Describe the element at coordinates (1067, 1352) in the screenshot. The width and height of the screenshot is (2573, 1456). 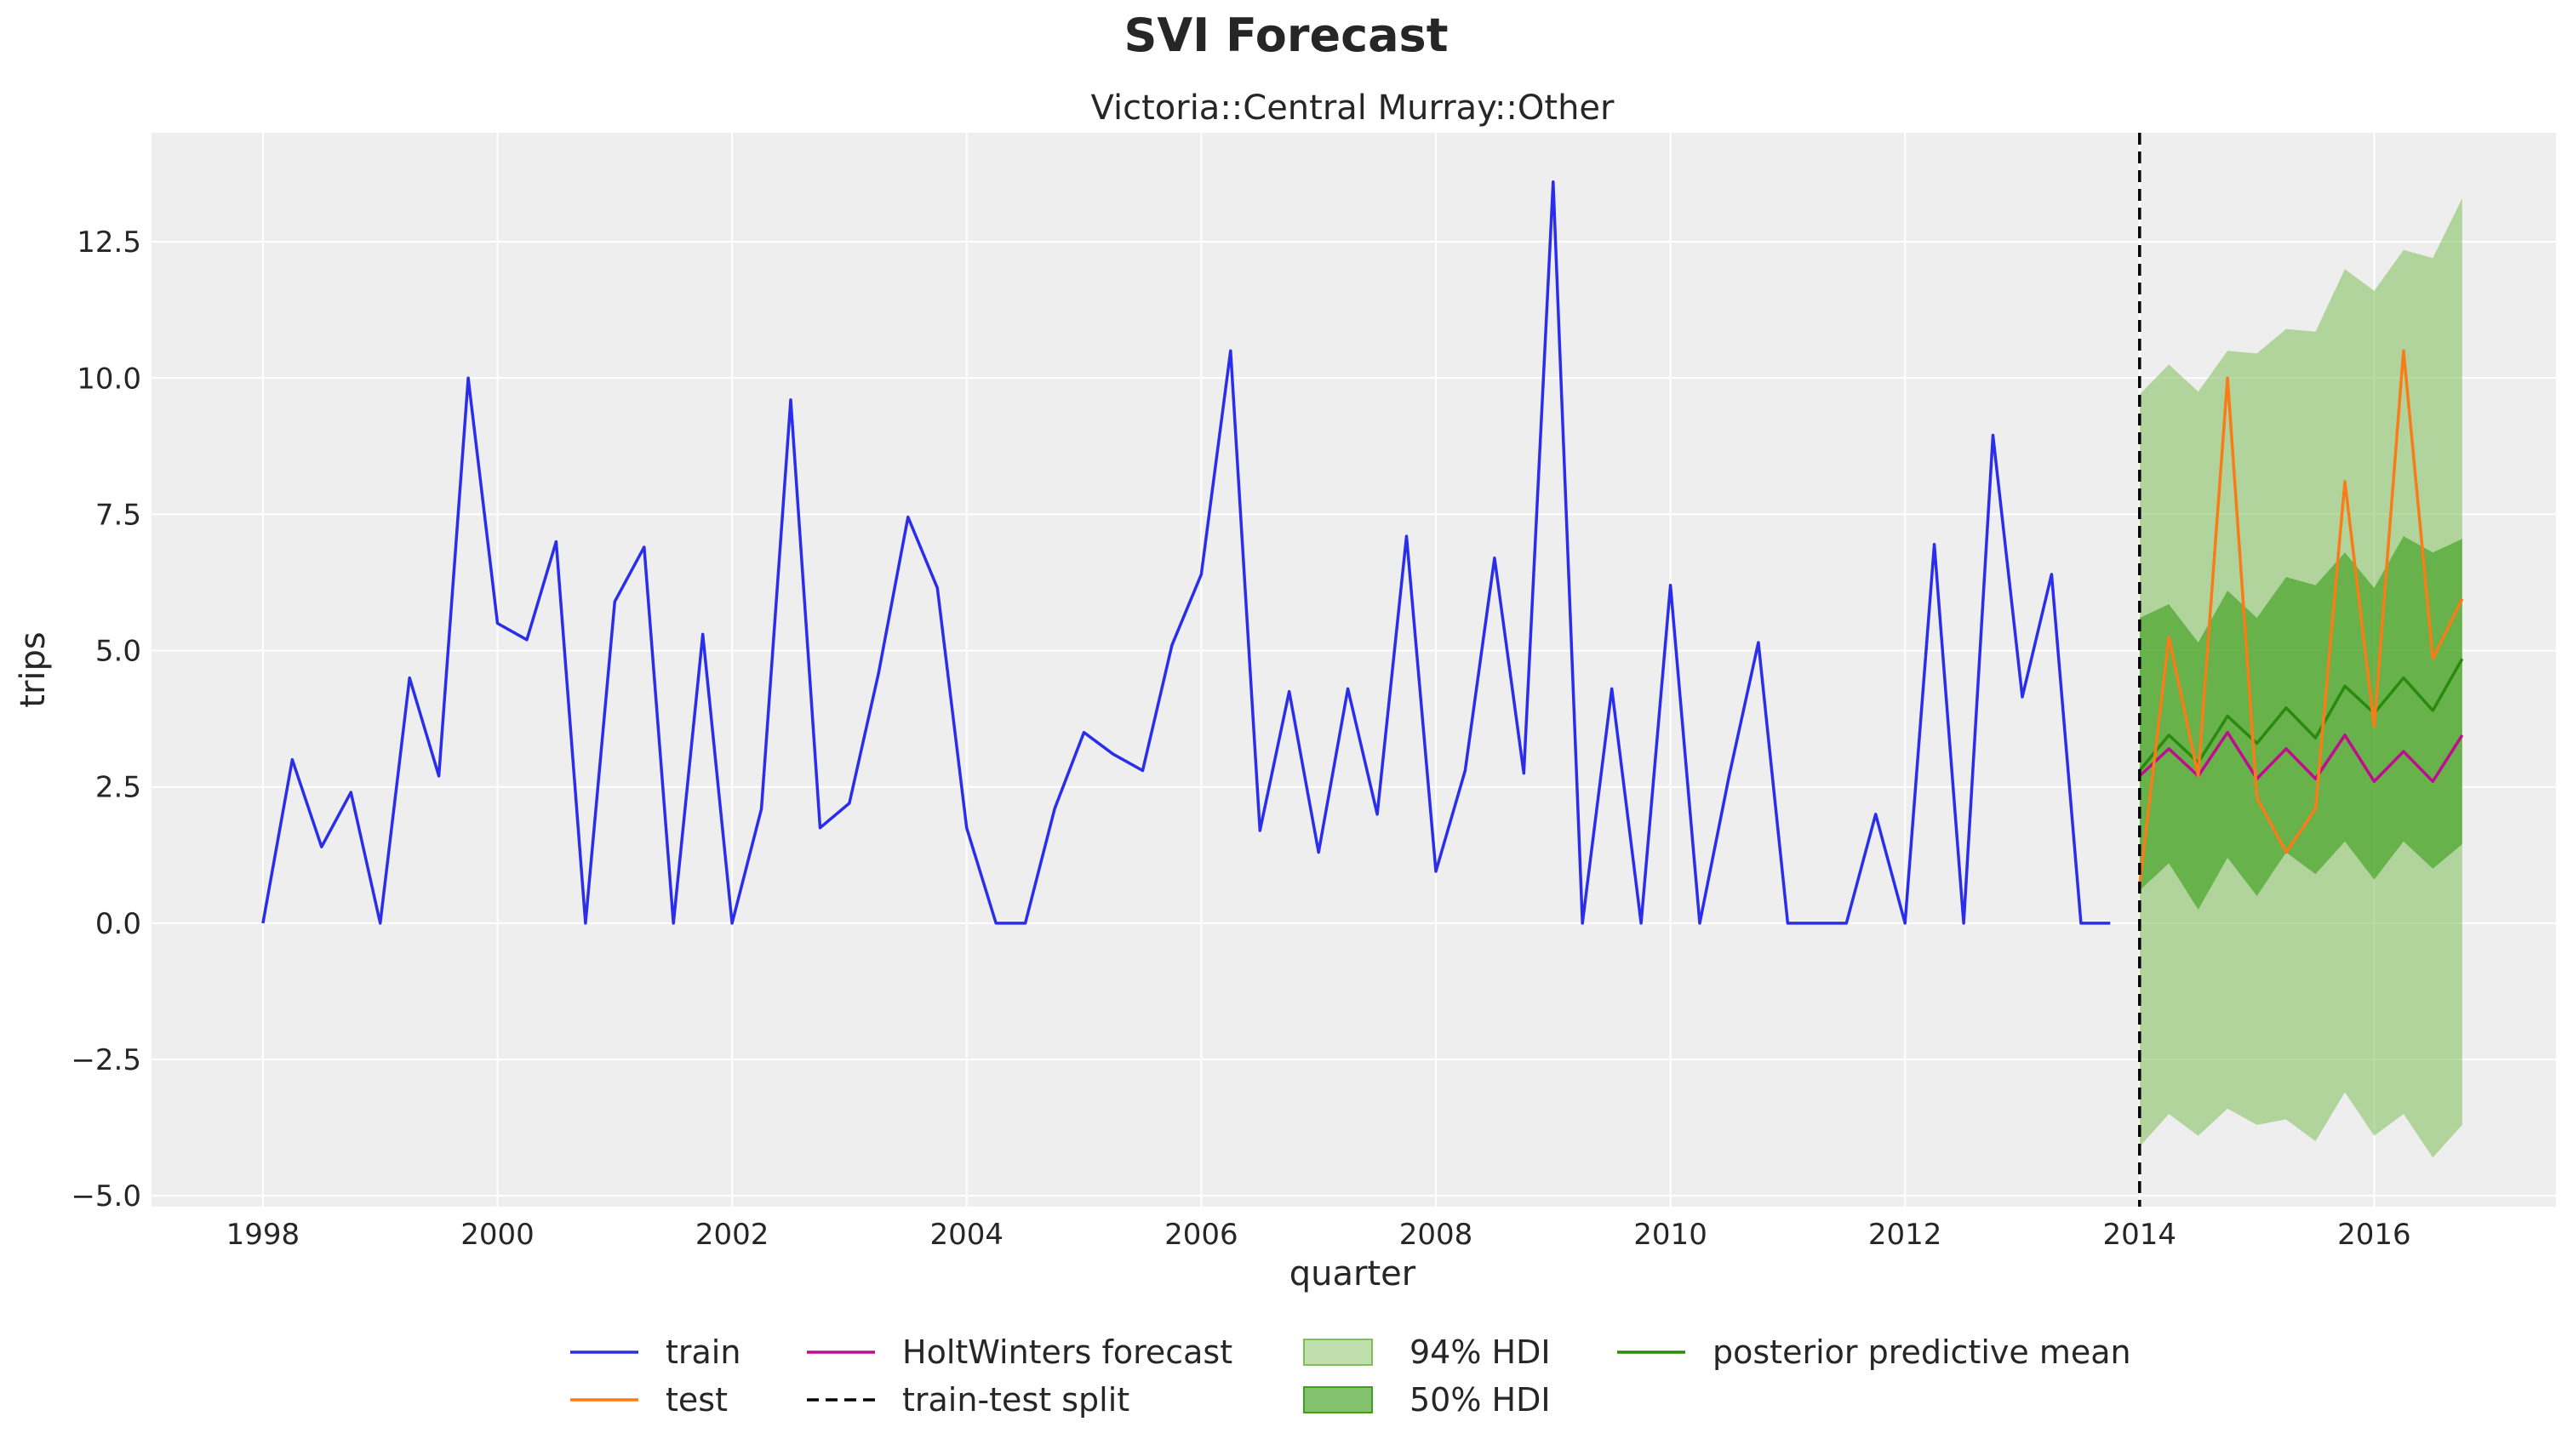
I see `legend-label: HoltWinters forecast` at that location.